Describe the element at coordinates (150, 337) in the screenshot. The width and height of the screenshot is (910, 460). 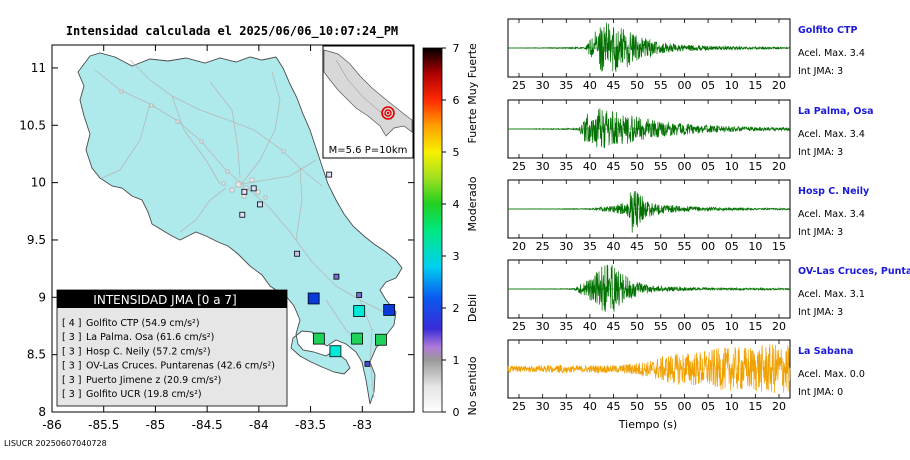
I see `legend-row-station: La Palma. Osa (61.6 cm/s²)` at that location.